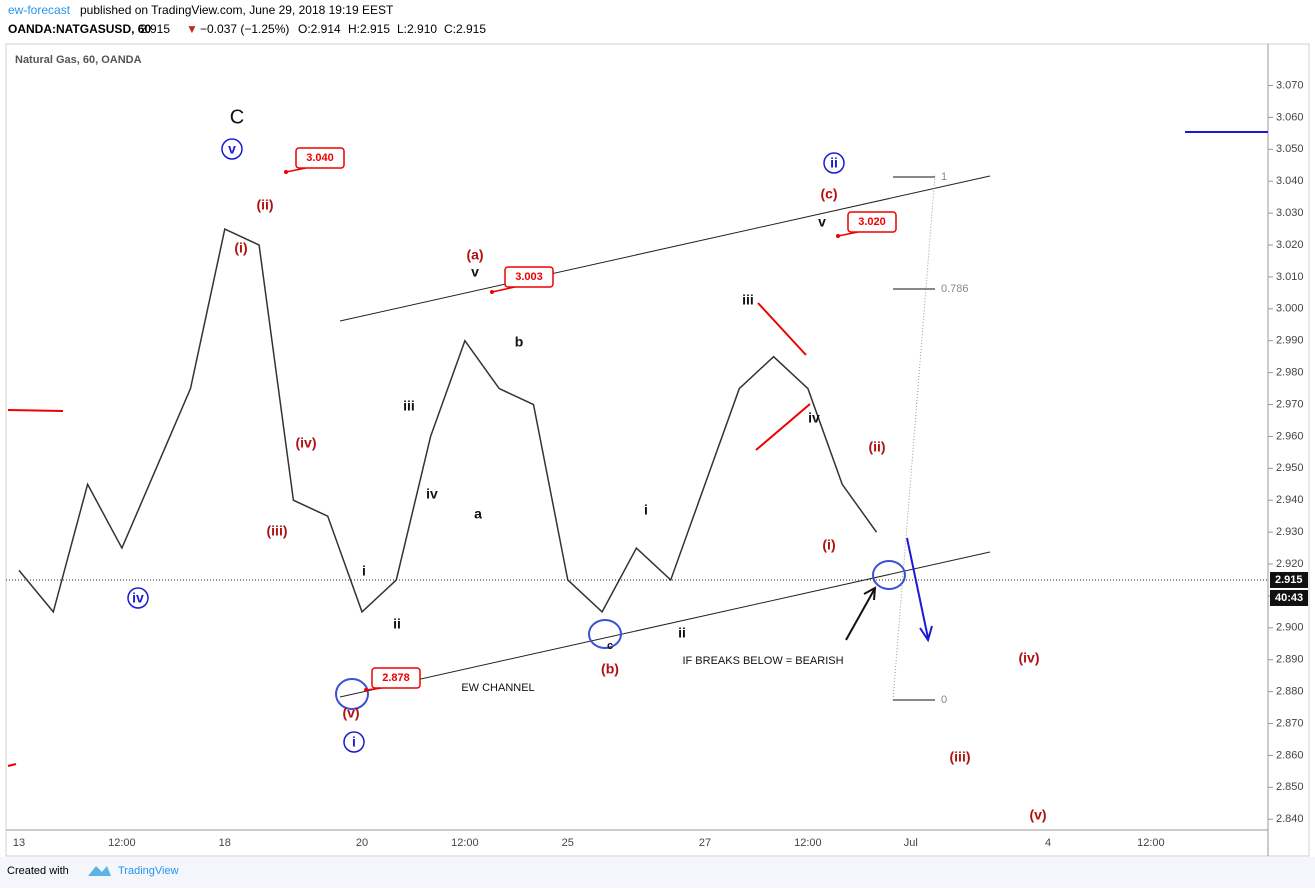 The height and width of the screenshot is (893, 1315). Describe the element at coordinates (944, 177) in the screenshot. I see `fib-label: 1` at that location.